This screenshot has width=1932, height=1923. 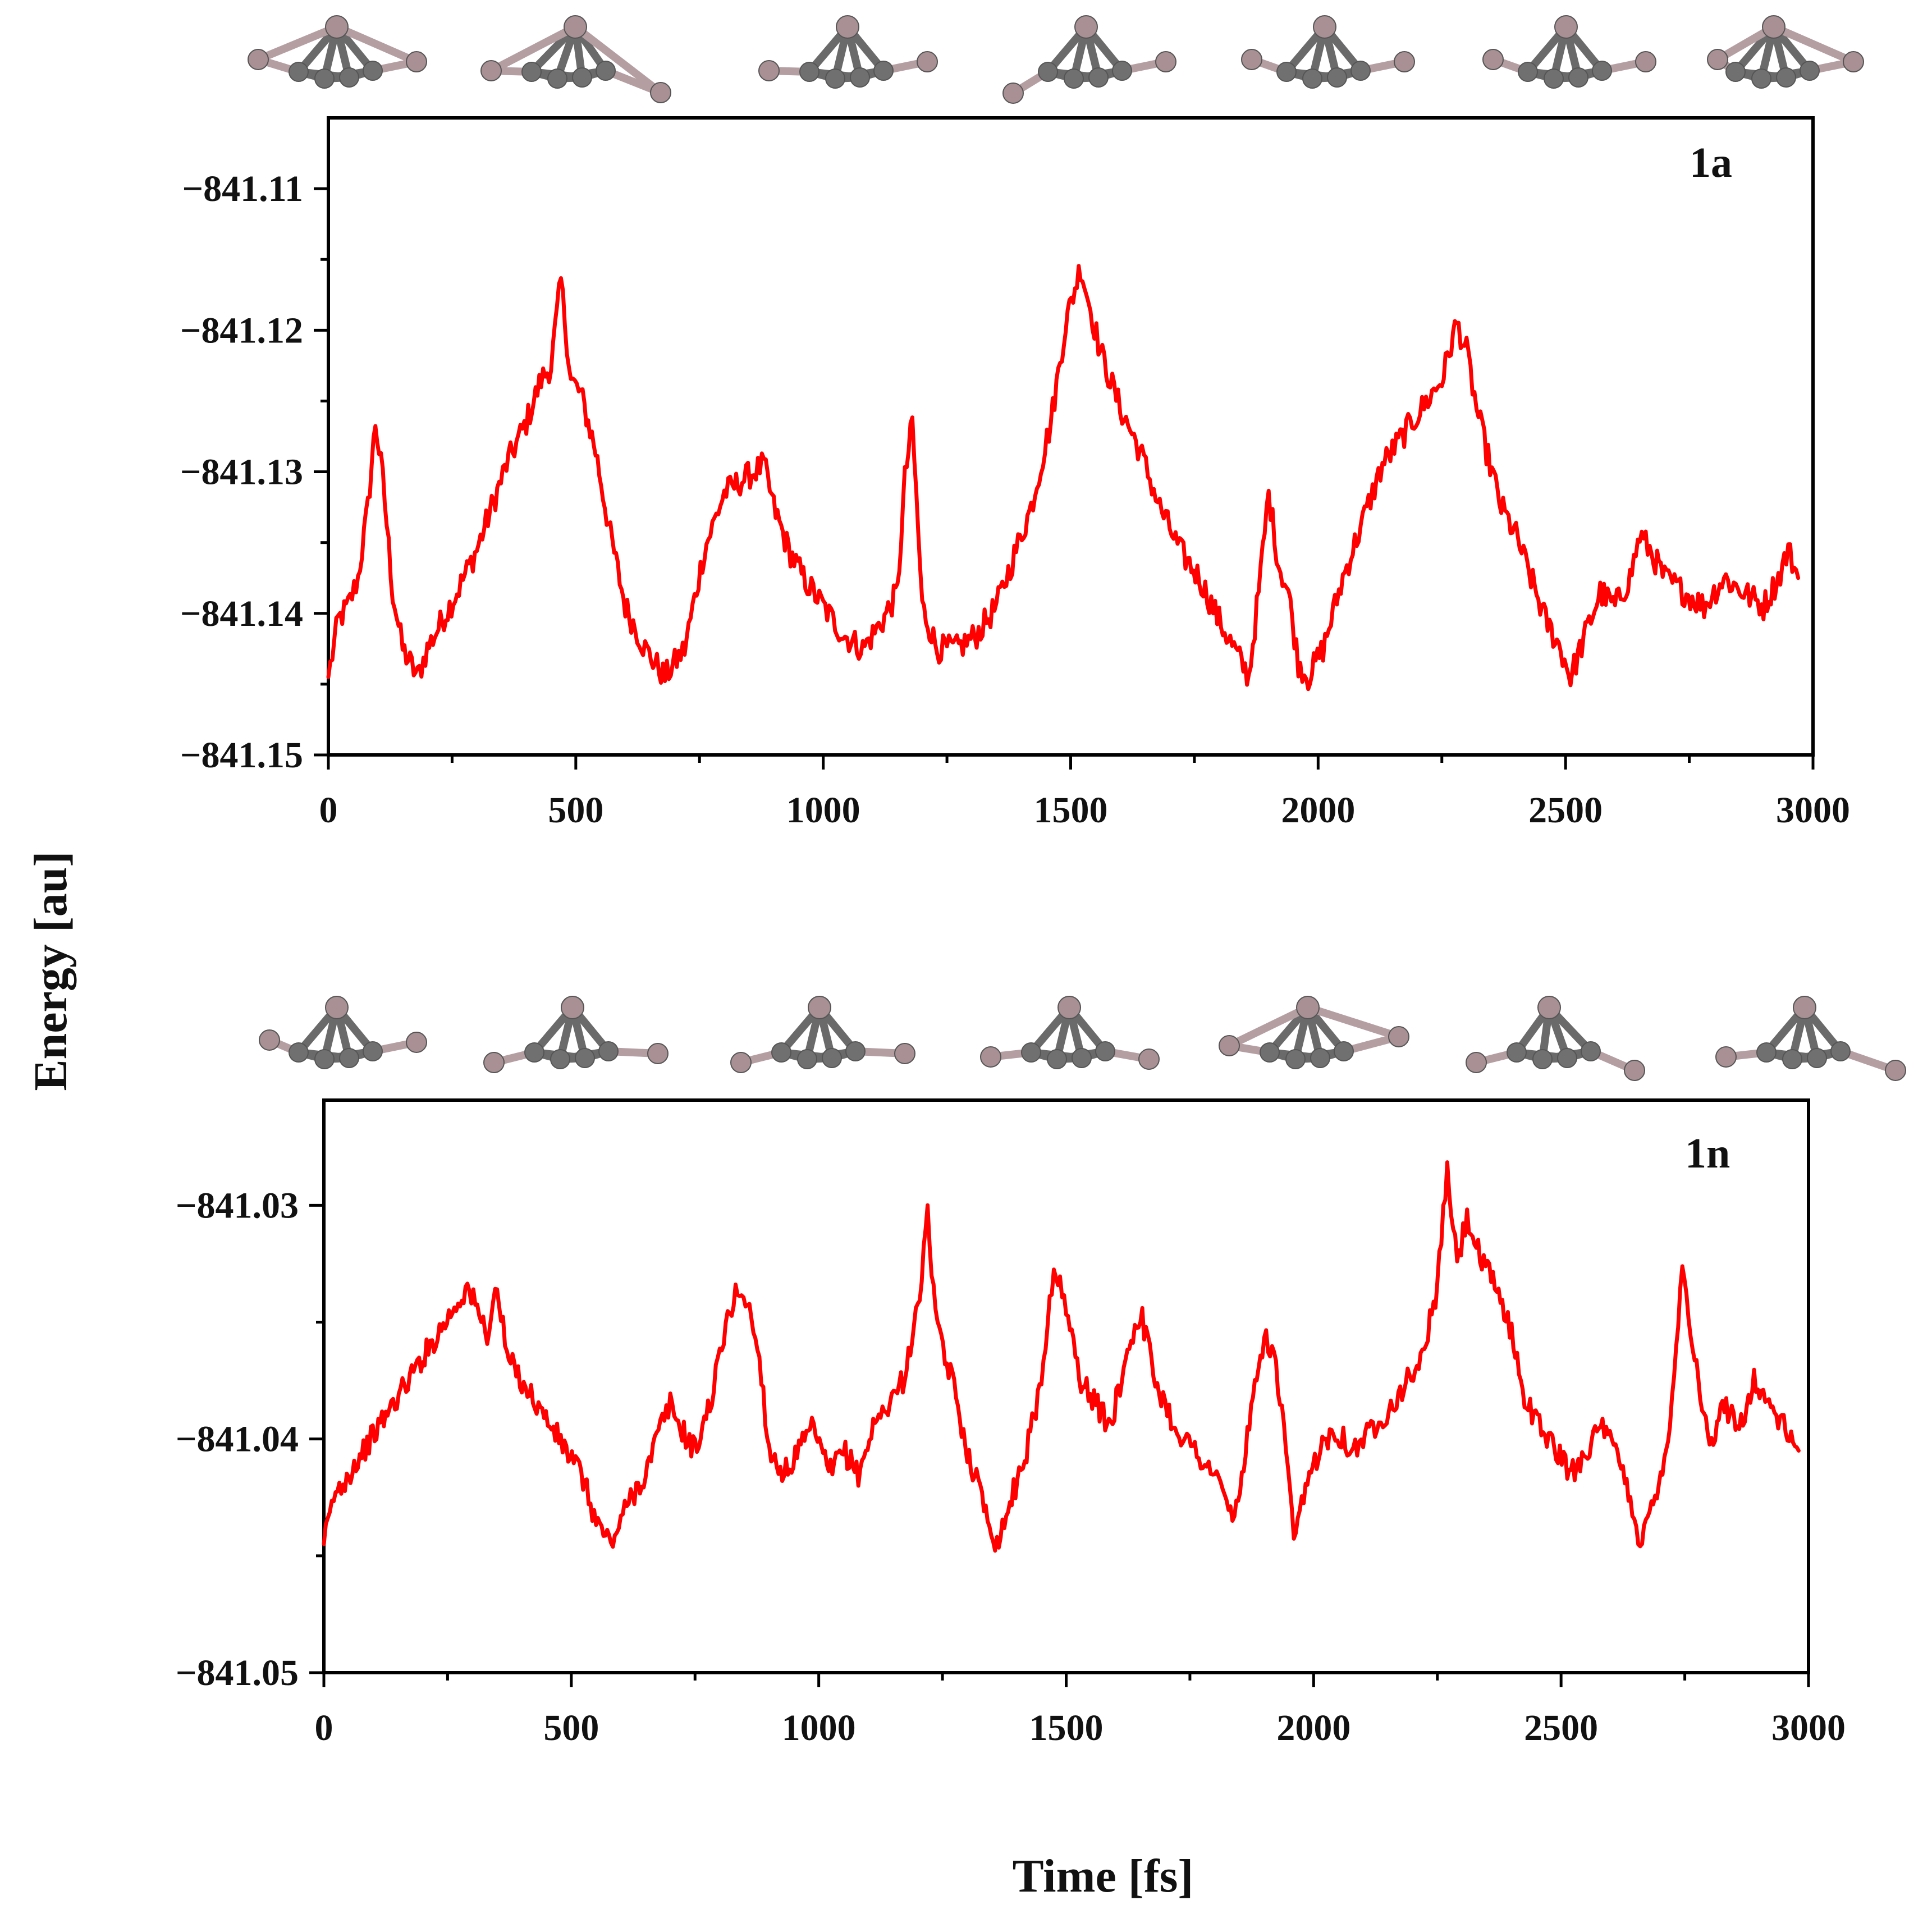 I want to click on x-tick-label: 1000, so click(x=823, y=811).